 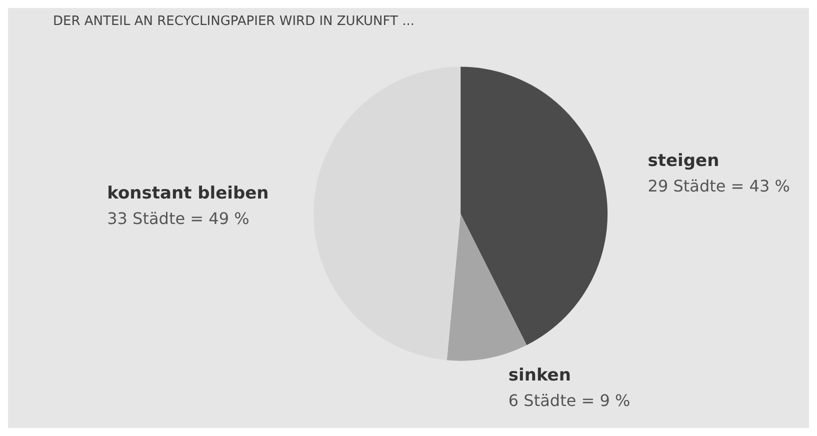 I want to click on slice-label: sinken, so click(x=539, y=376).